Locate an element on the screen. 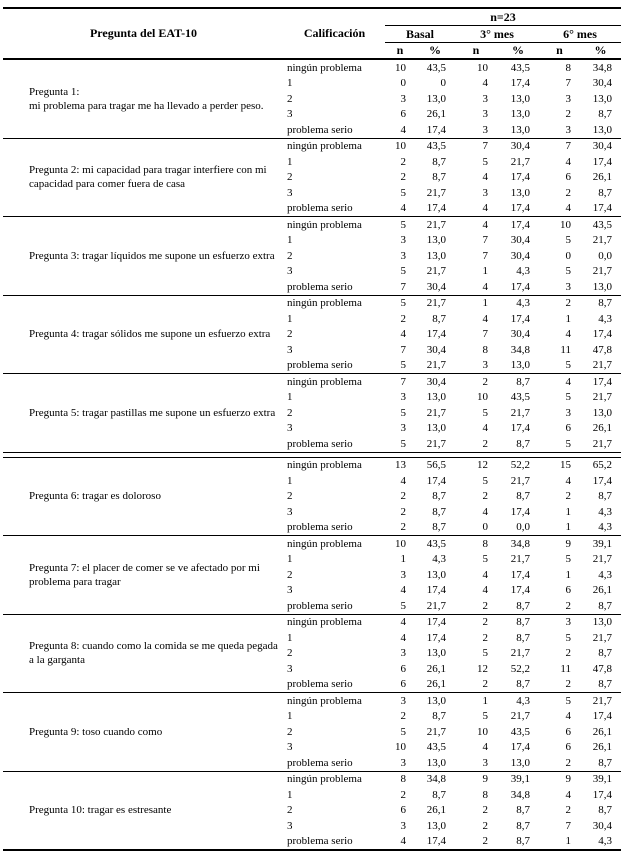 The image size is (624, 860). column-header-calificacion: Calificación is located at coordinates (334, 34).